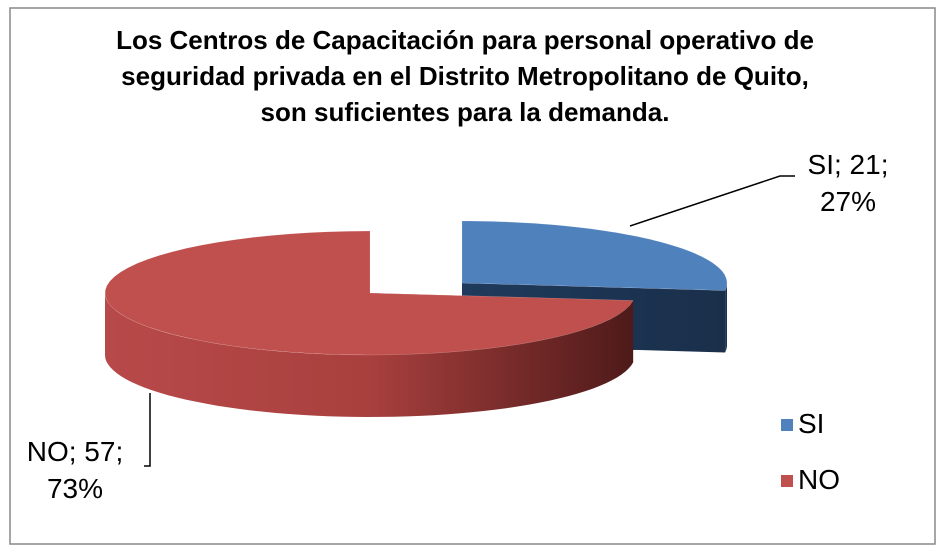 This screenshot has height=551, width=942. Describe the element at coordinates (848, 183) in the screenshot. I see `data-label: SI; 21; 27%` at that location.